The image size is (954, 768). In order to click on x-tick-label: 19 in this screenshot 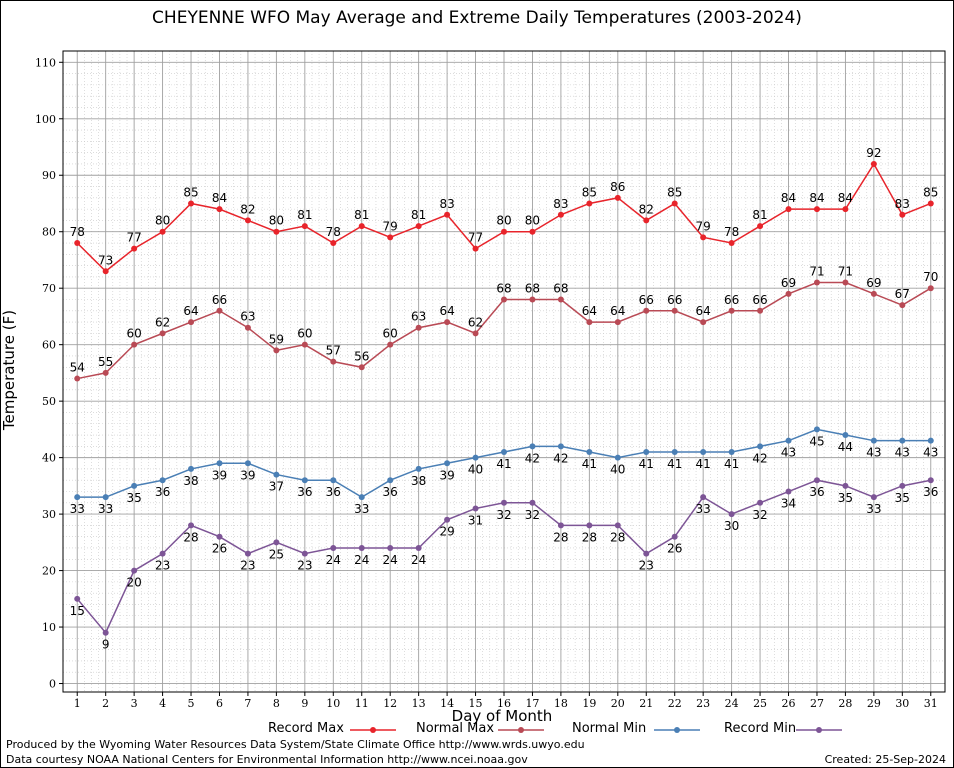, I will do `click(589, 703)`.